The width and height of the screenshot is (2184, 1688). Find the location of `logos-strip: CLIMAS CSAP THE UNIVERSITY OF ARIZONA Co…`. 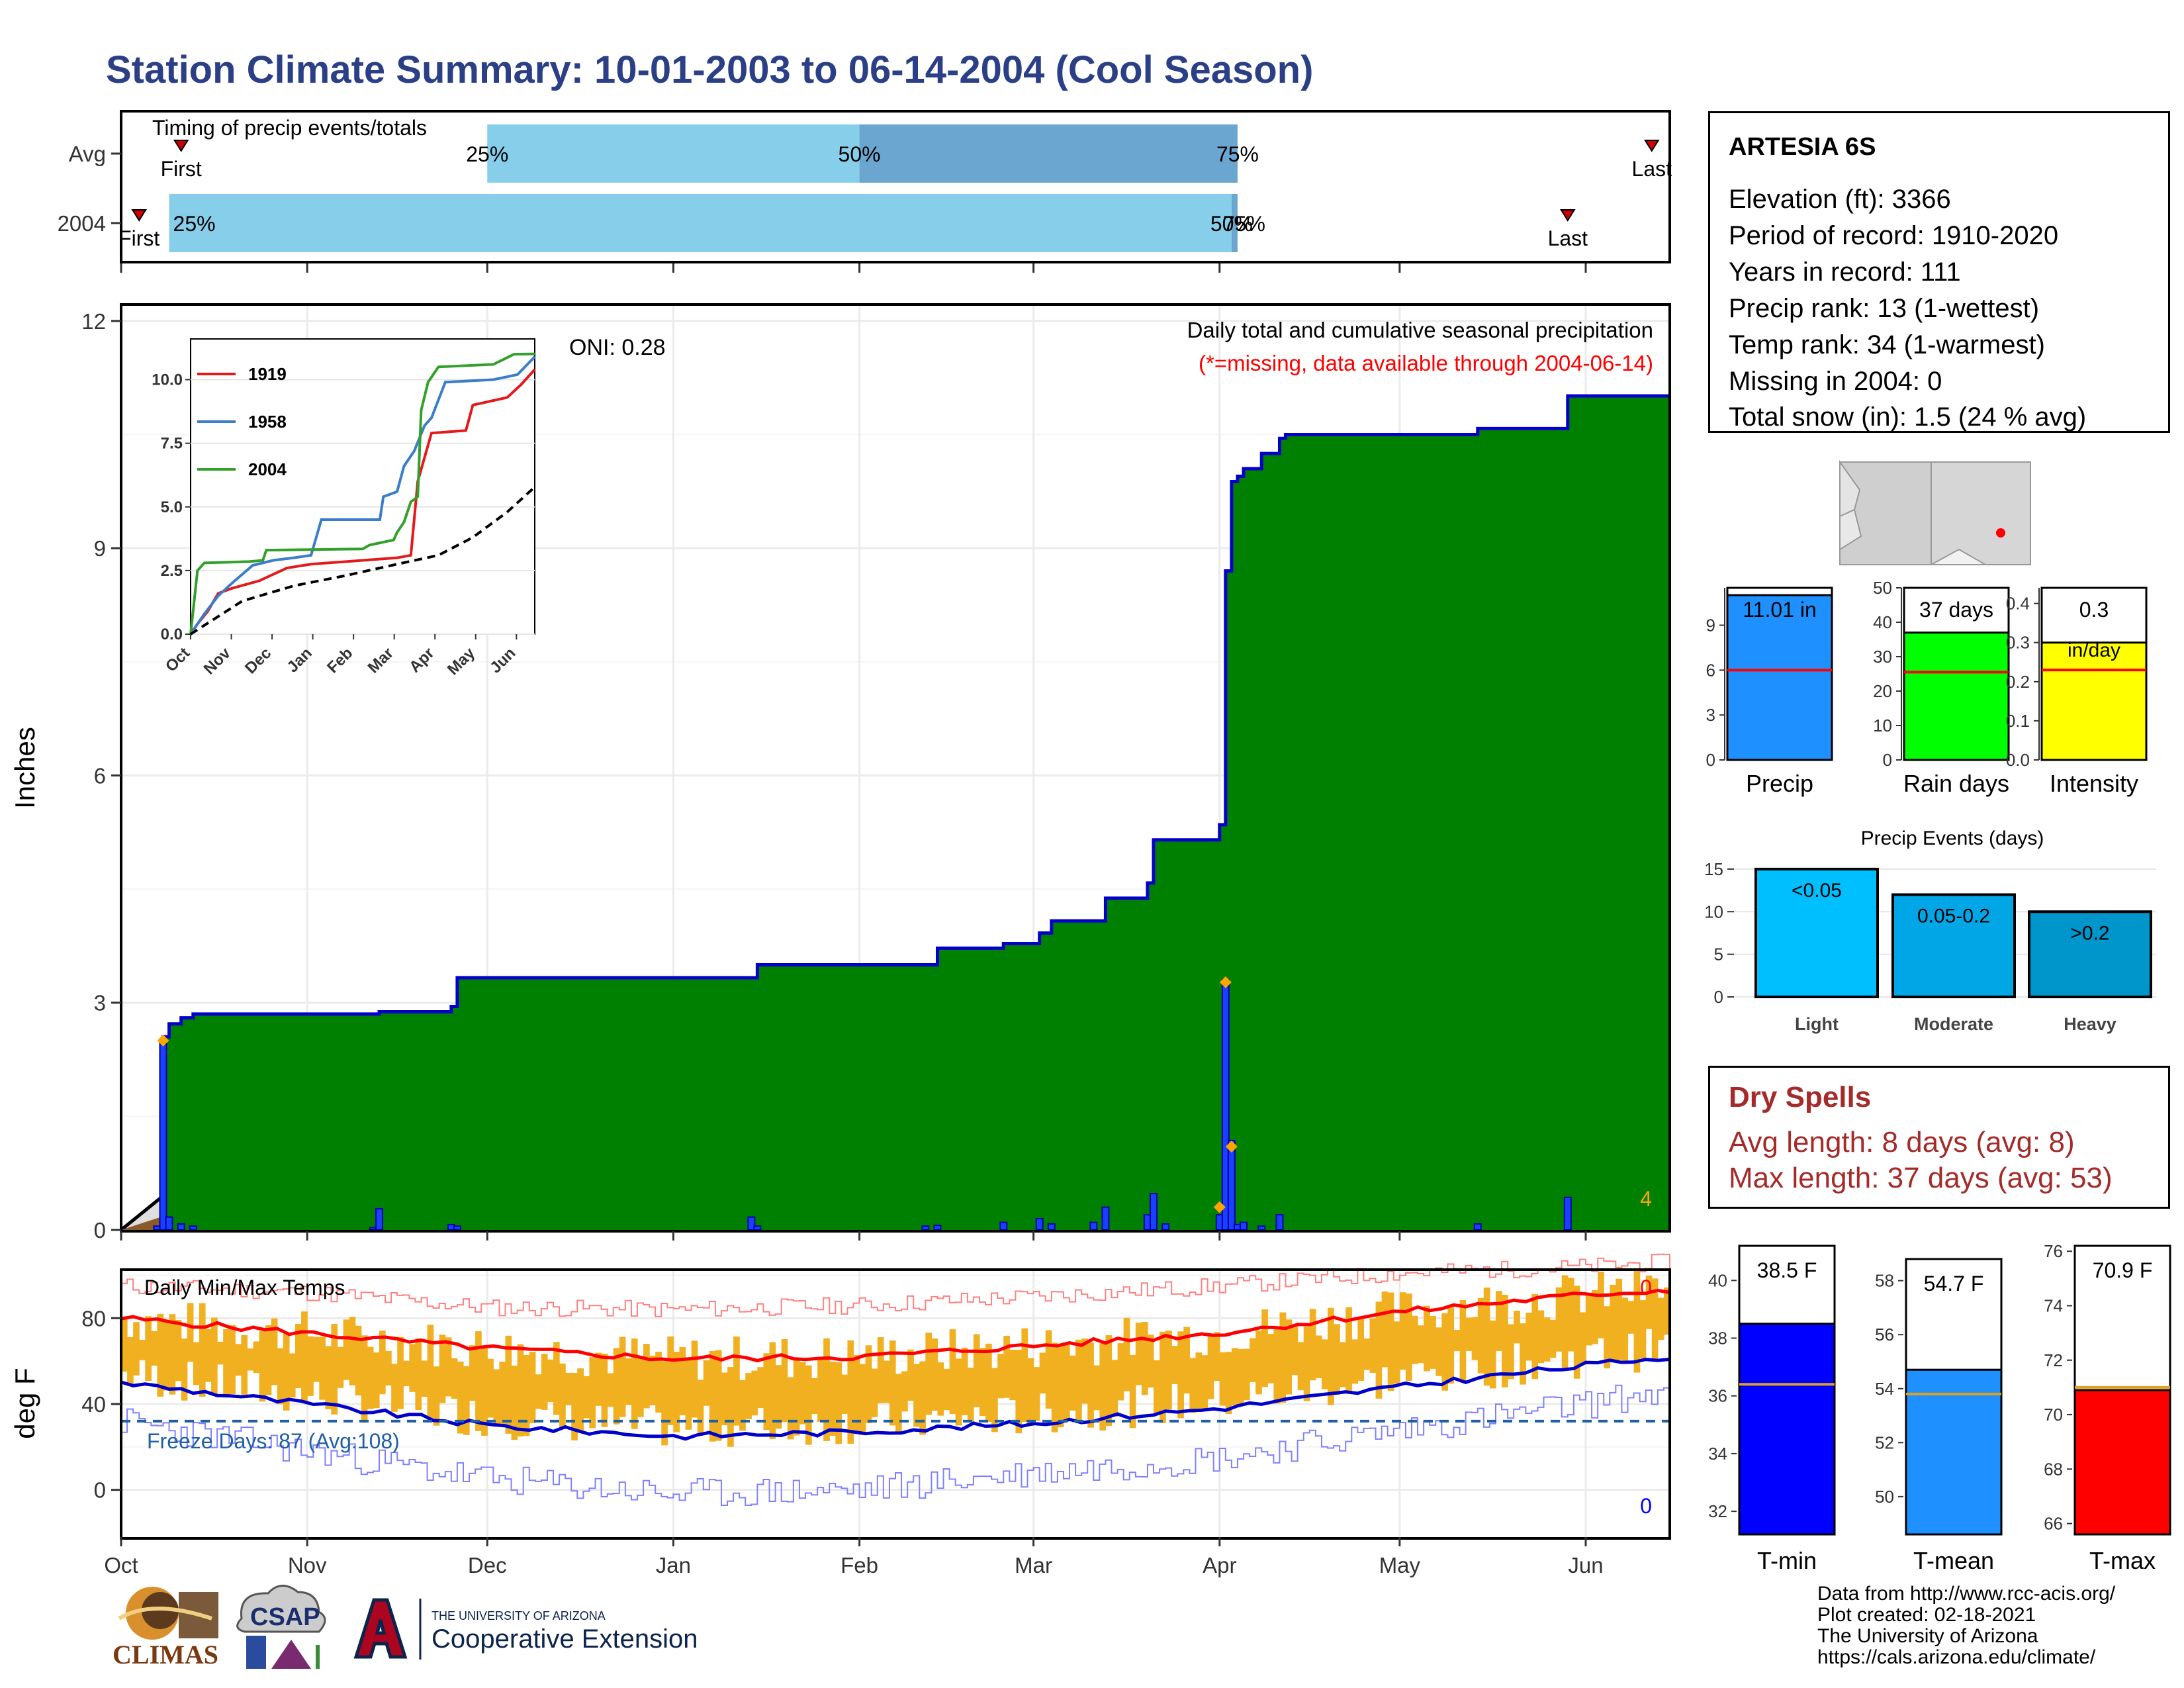

logos-strip: CLIMAS CSAP THE UNIVERSITY OF ARIZONA Co… is located at coordinates (405, 1627).